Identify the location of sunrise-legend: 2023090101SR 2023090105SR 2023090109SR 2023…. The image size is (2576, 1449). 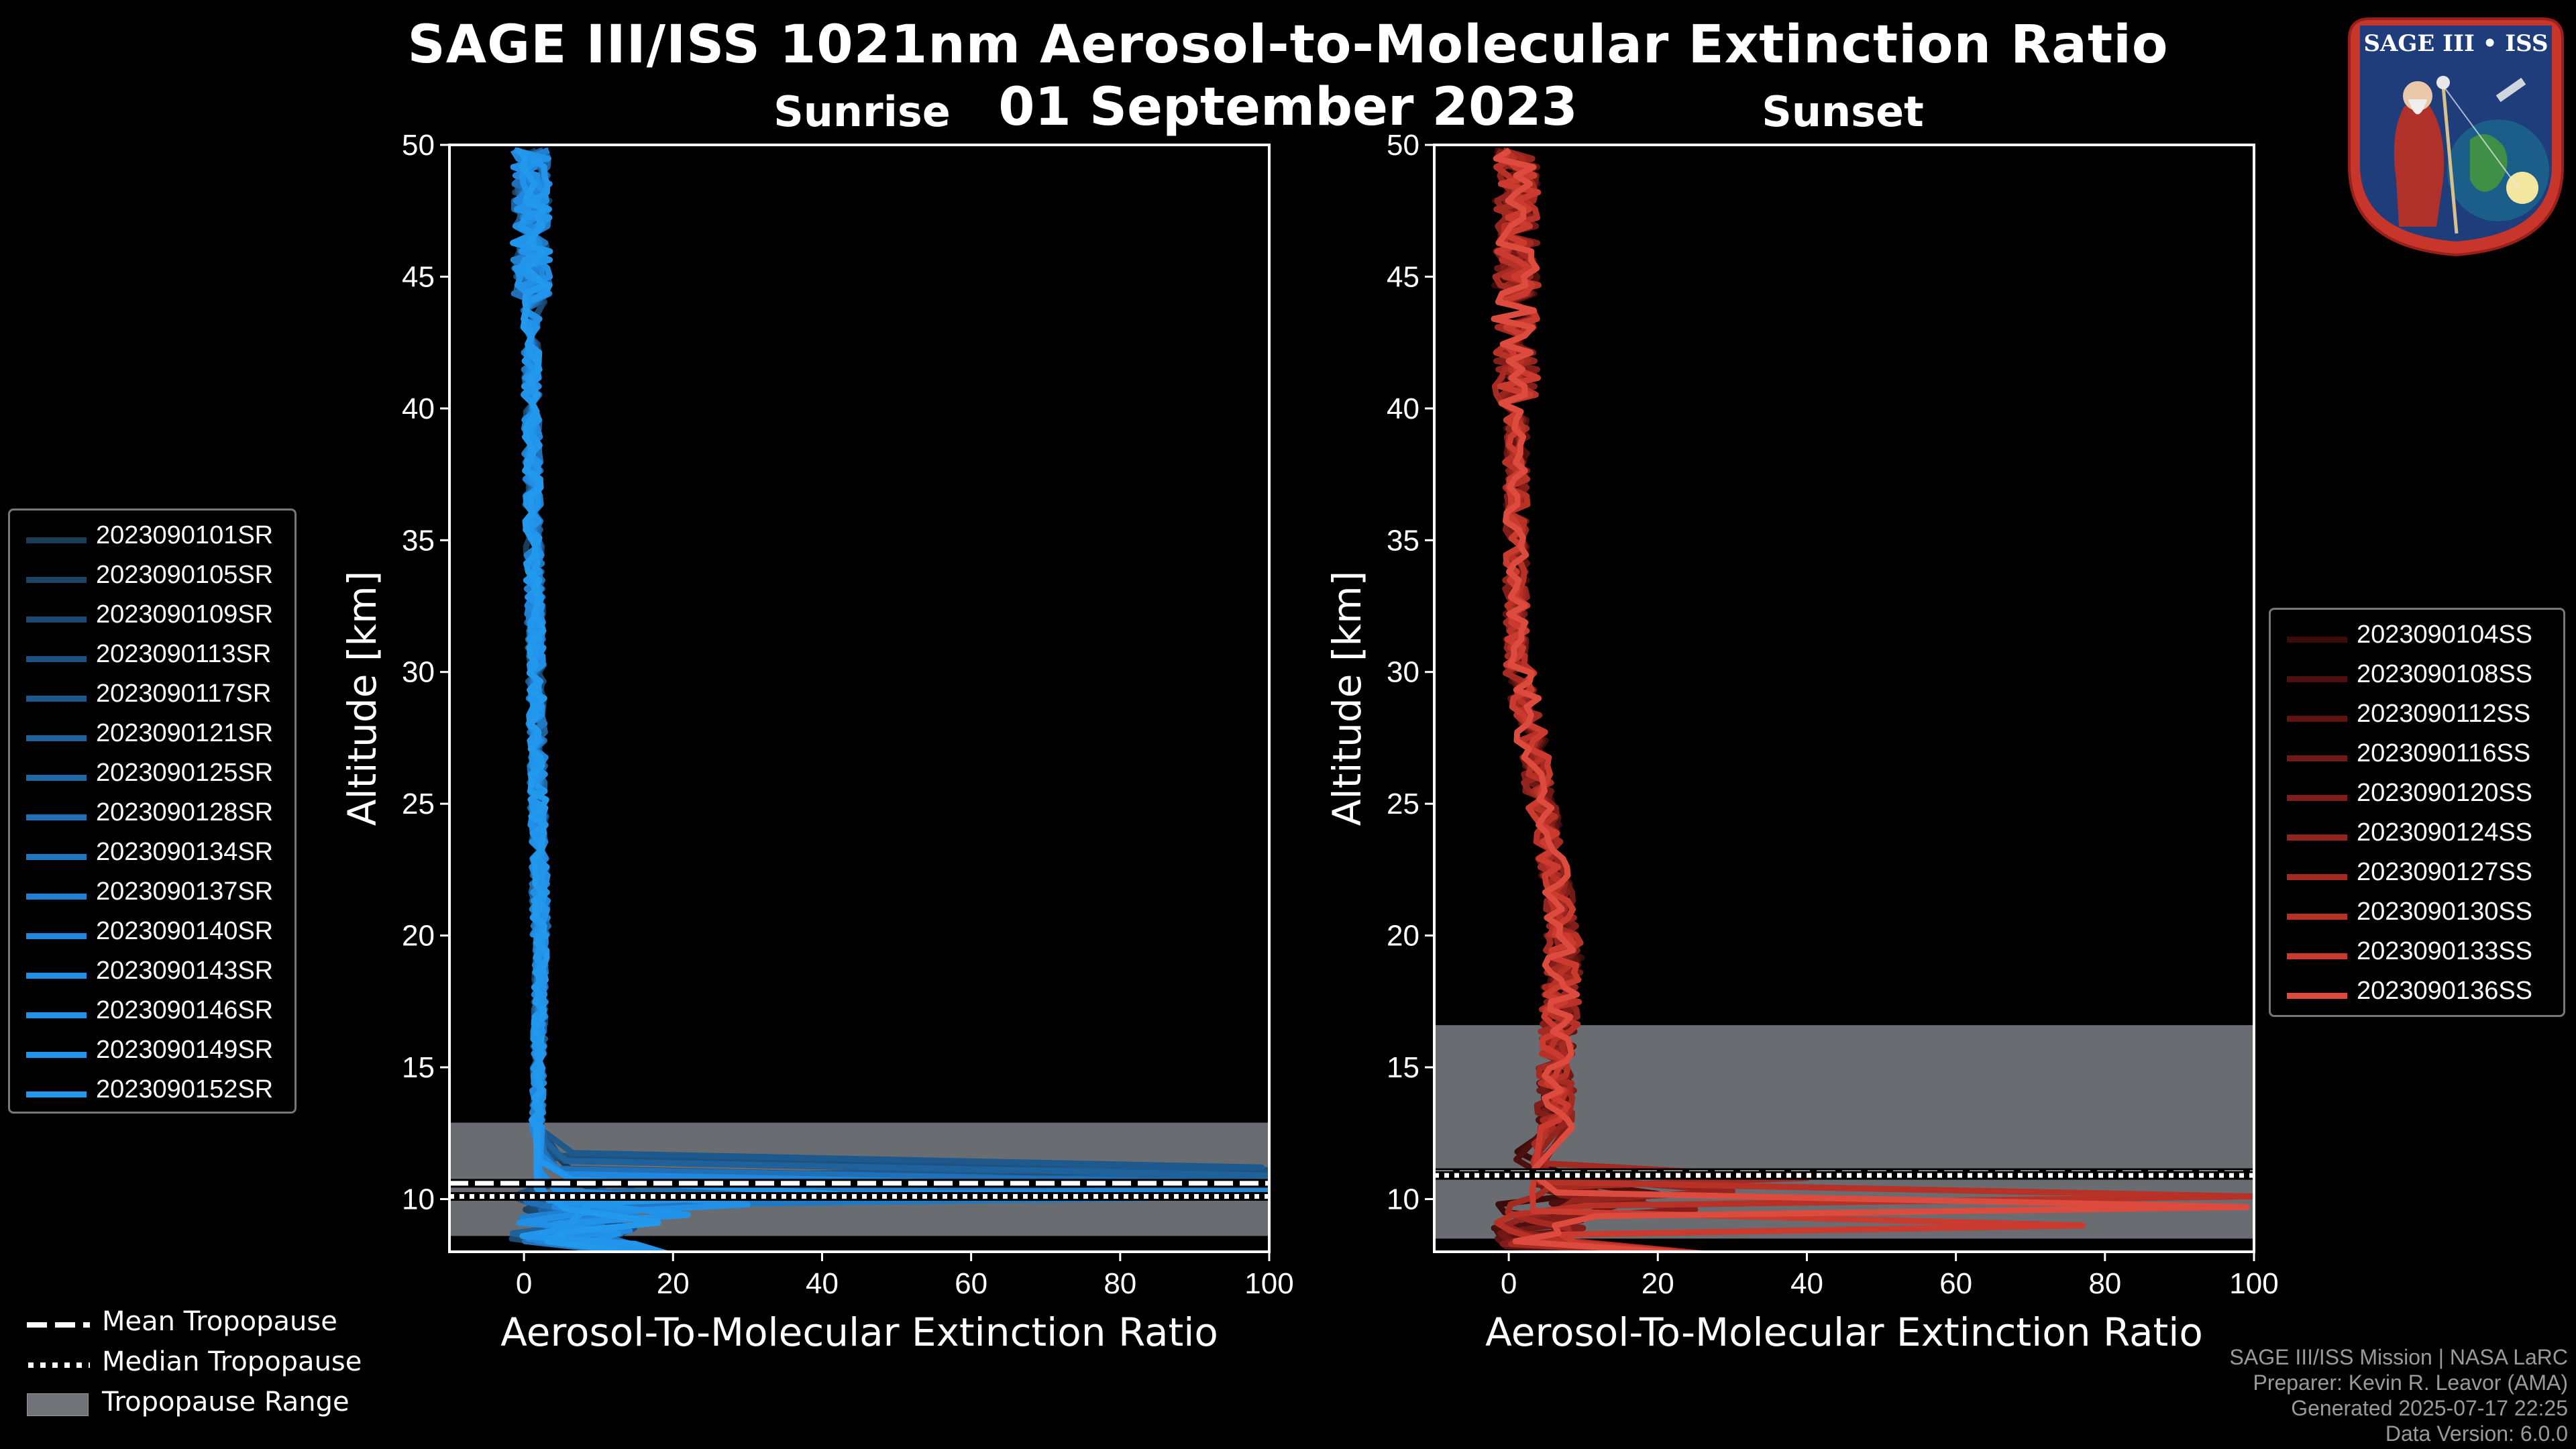
(152, 811).